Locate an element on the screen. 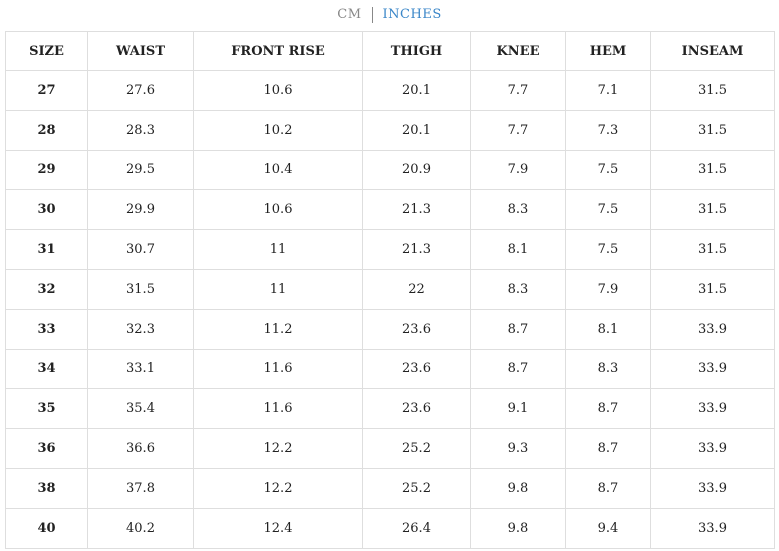 The width and height of the screenshot is (779, 551). table-row: 32 31.5 11 22 8.3 7.9 31.5 is located at coordinates (390, 289).